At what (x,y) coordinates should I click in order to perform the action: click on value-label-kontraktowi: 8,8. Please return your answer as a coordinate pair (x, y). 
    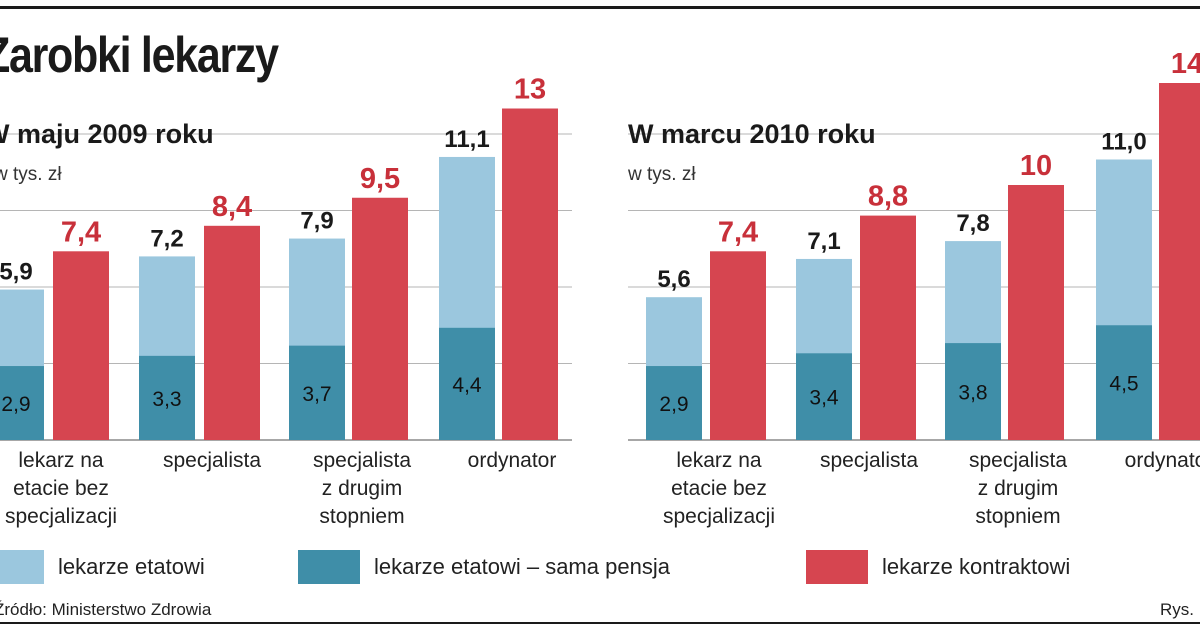
    Looking at the image, I should click on (888, 197).